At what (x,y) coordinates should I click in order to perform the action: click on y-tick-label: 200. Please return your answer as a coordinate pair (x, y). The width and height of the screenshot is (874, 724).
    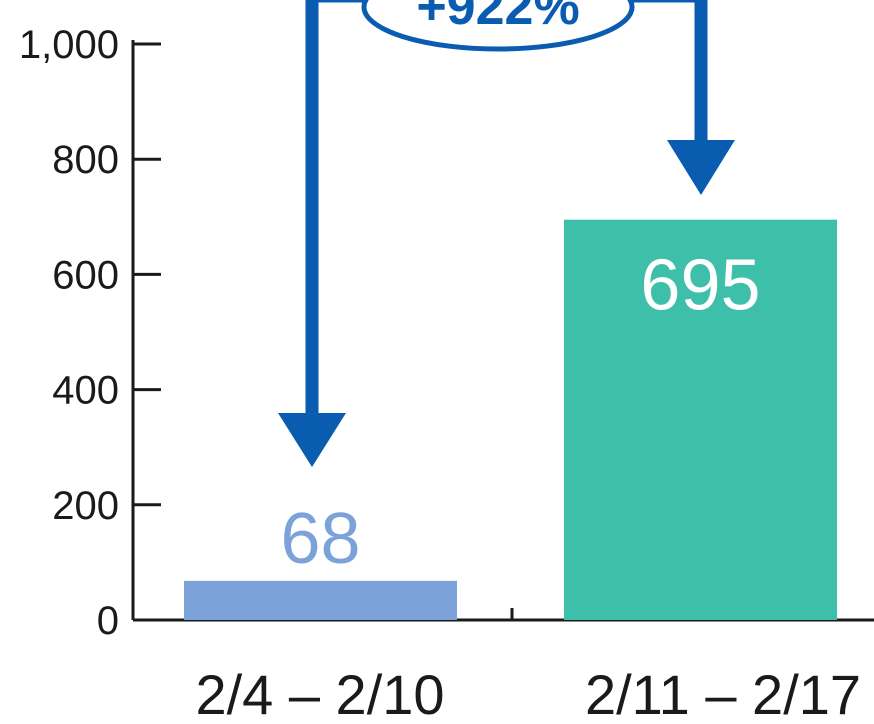
    Looking at the image, I should click on (85, 506).